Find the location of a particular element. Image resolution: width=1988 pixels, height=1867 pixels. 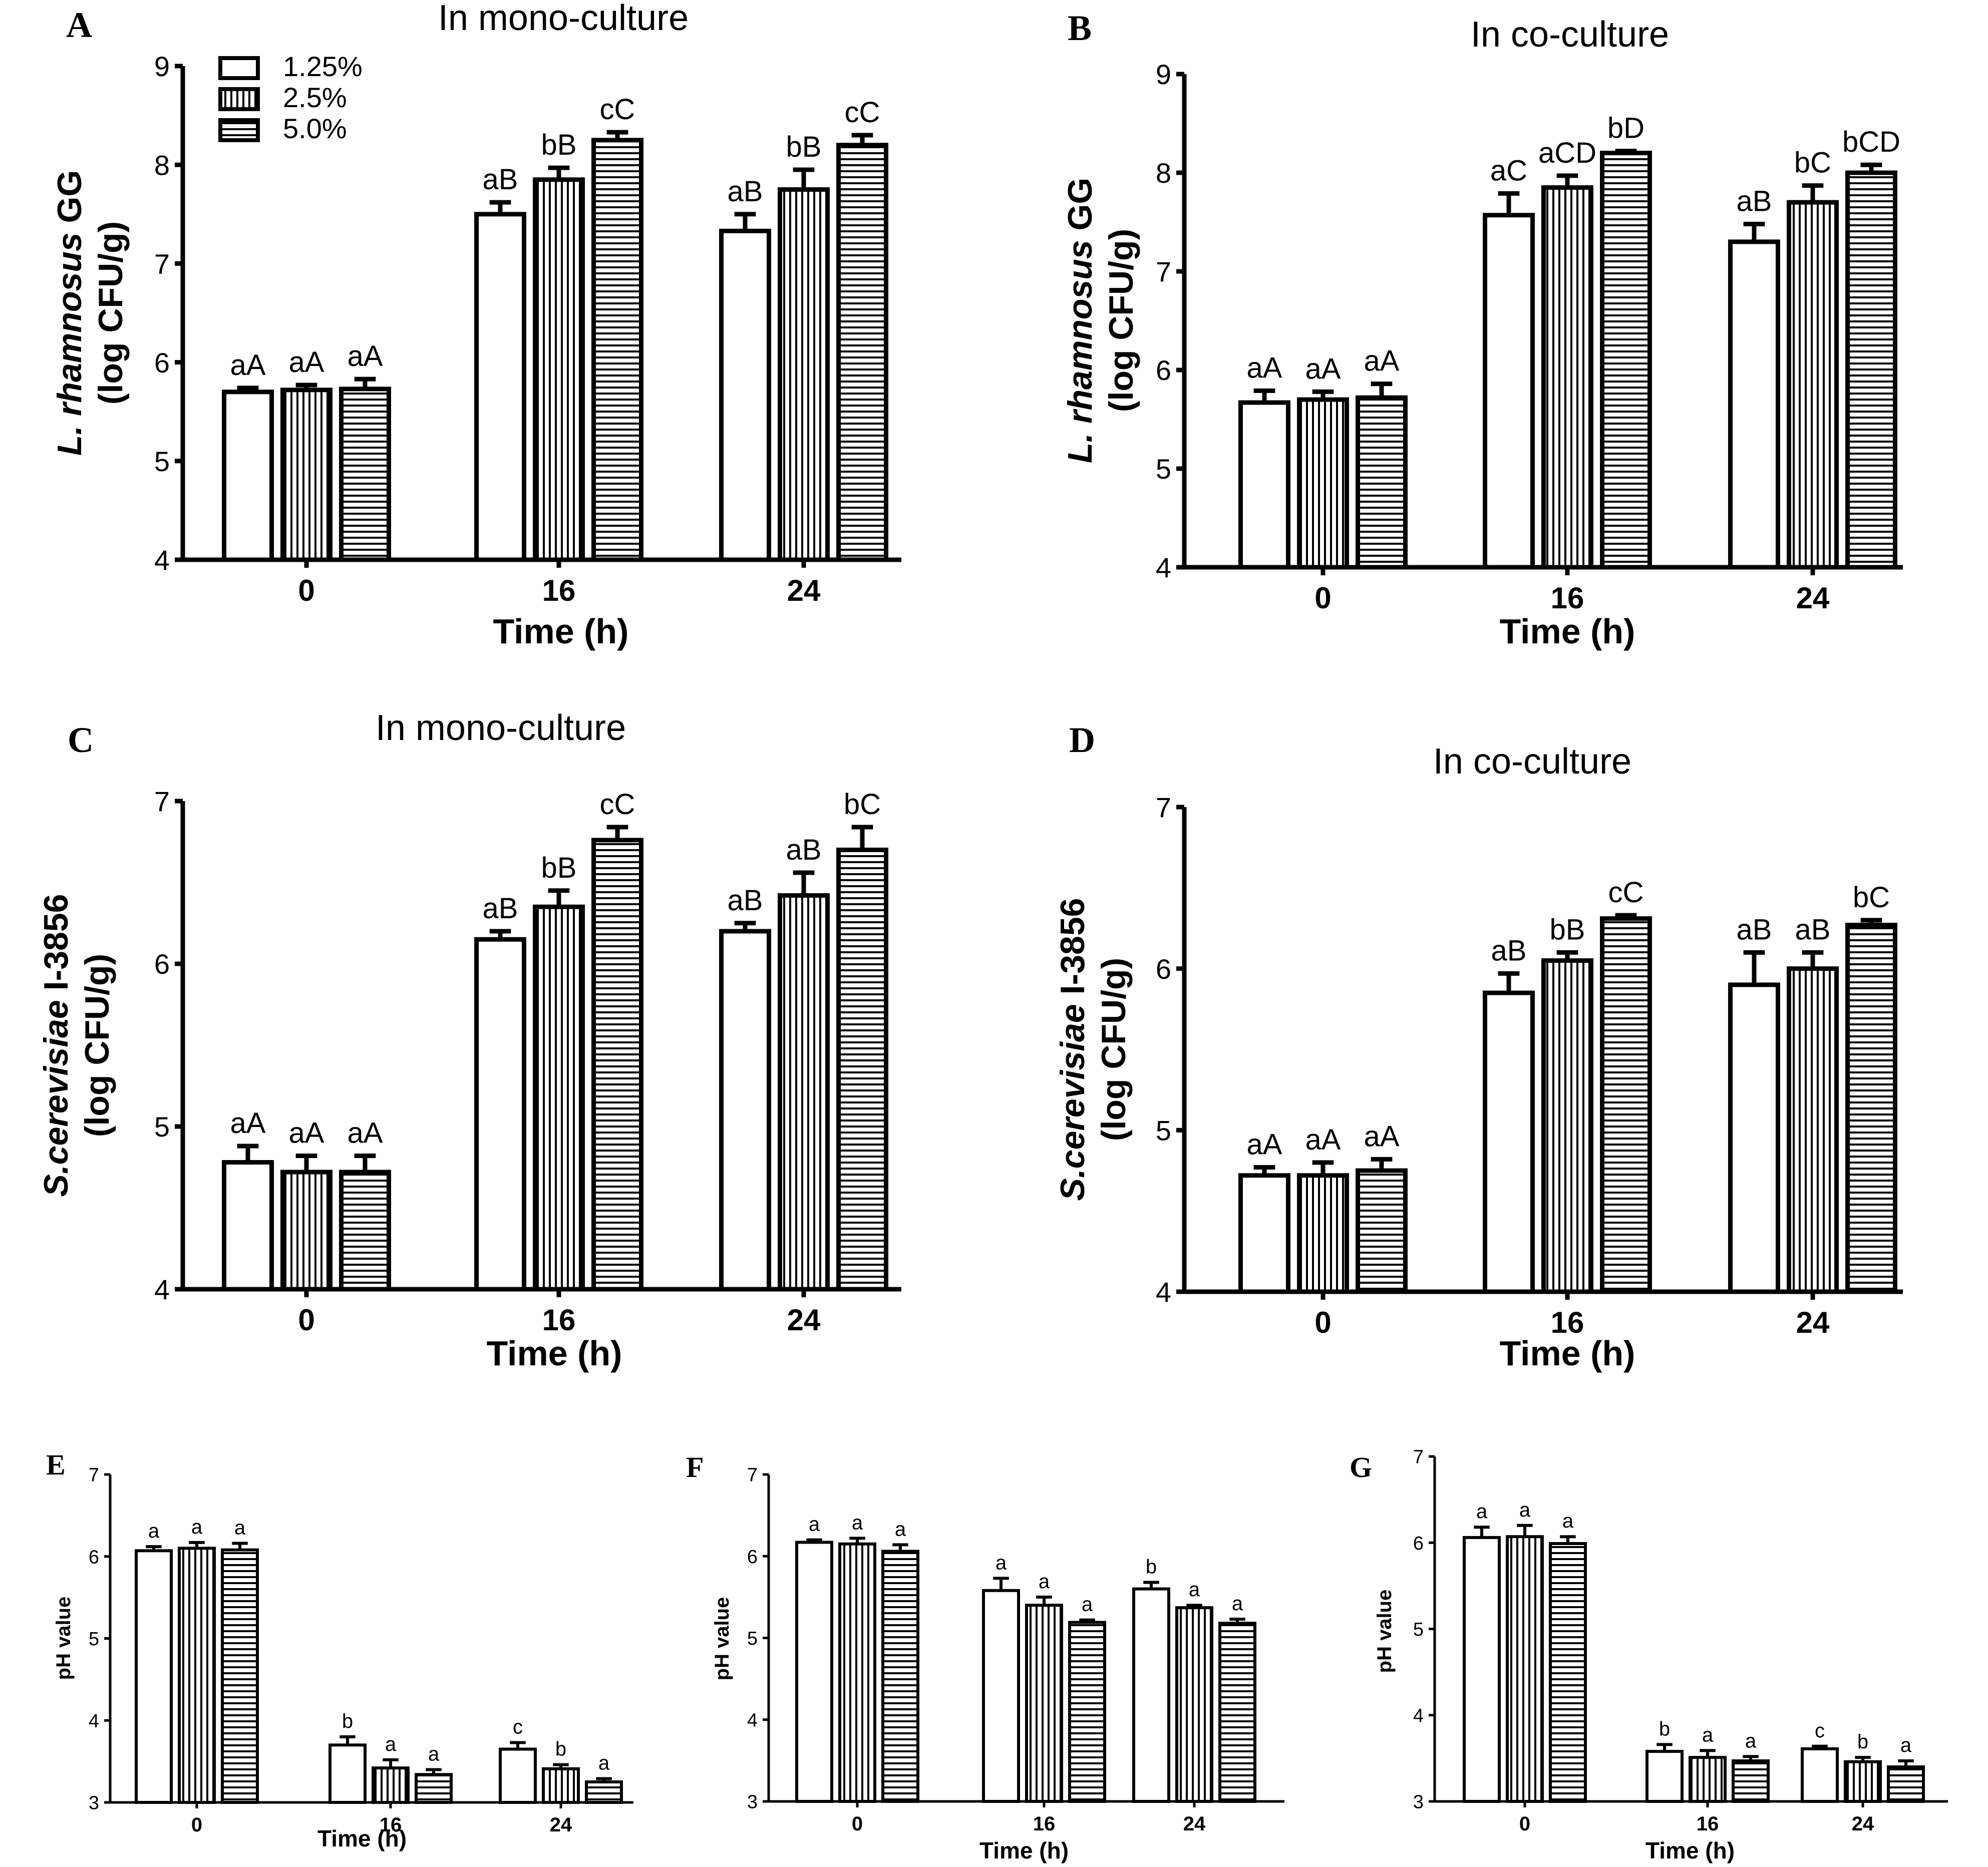

panel-letter: G is located at coordinates (1361, 1467).